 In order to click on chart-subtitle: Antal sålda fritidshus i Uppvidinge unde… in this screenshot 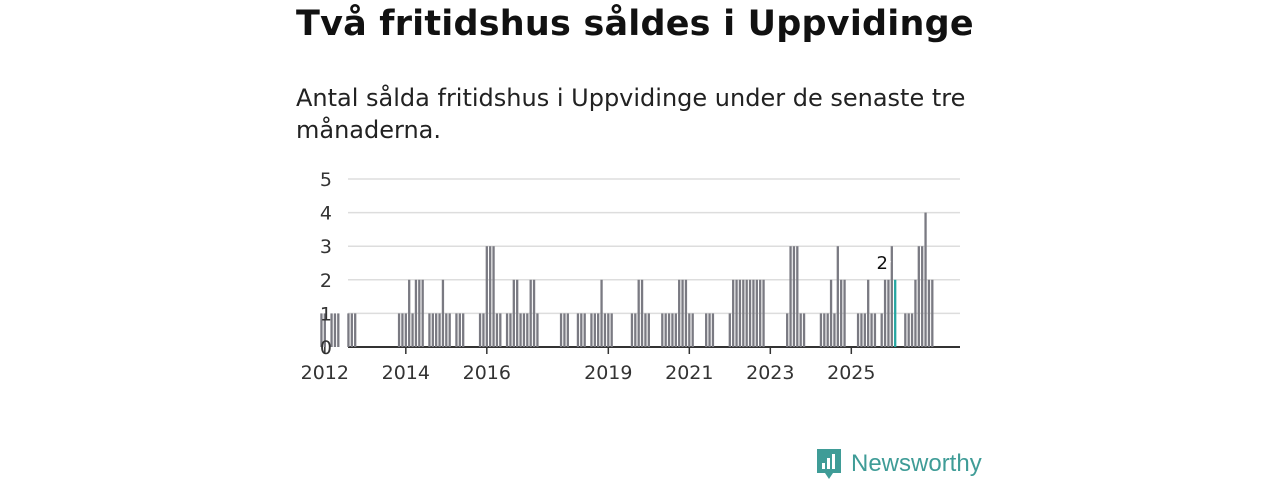, I will do `click(631, 114)`.